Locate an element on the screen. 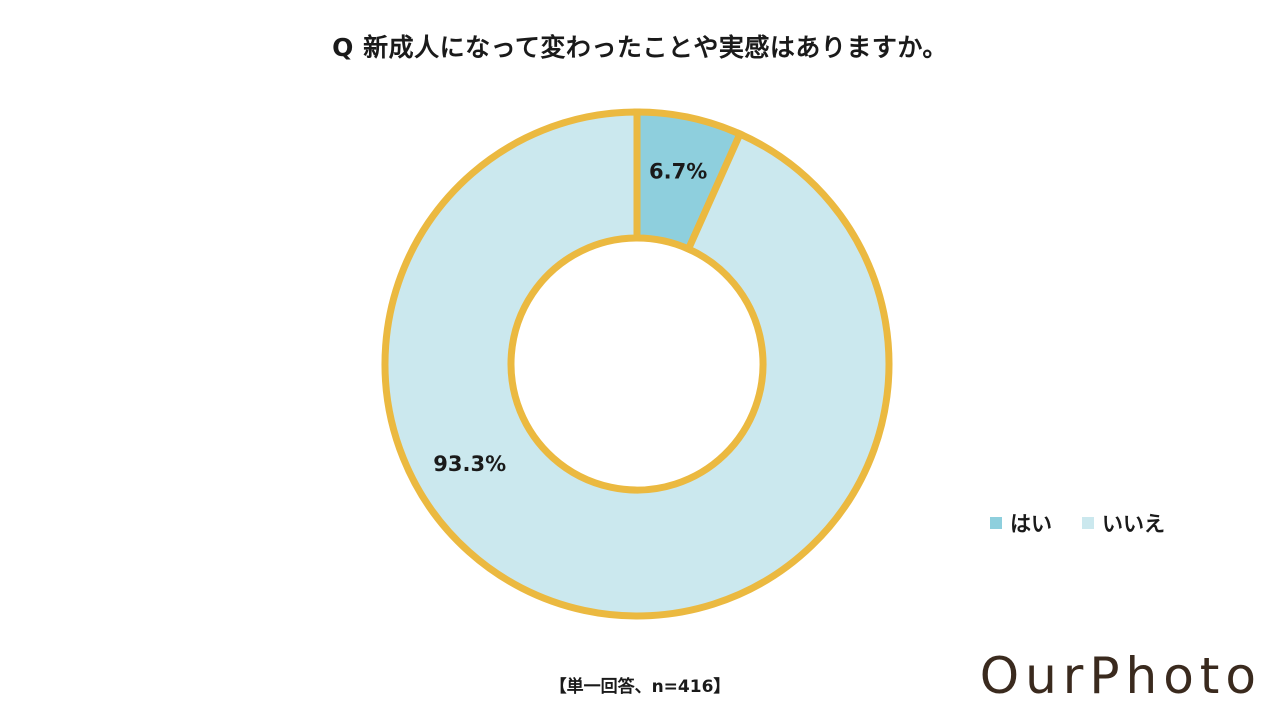 Image resolution: width=1280 pixels, height=720 pixels. legend-label-no: いいえ is located at coordinates (1133, 524).